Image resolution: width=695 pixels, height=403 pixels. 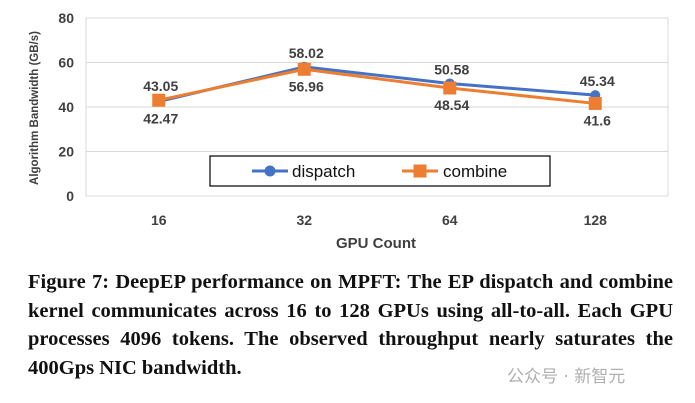 What do you see at coordinates (66, 152) in the screenshot?
I see `y-tick-label: 20` at bounding box center [66, 152].